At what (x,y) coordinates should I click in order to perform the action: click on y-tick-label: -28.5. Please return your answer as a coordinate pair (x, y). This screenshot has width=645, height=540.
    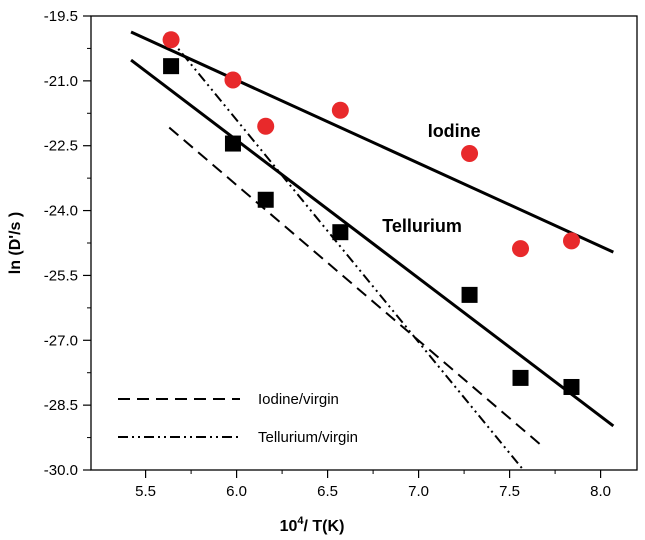
    Looking at the image, I should click on (61, 405).